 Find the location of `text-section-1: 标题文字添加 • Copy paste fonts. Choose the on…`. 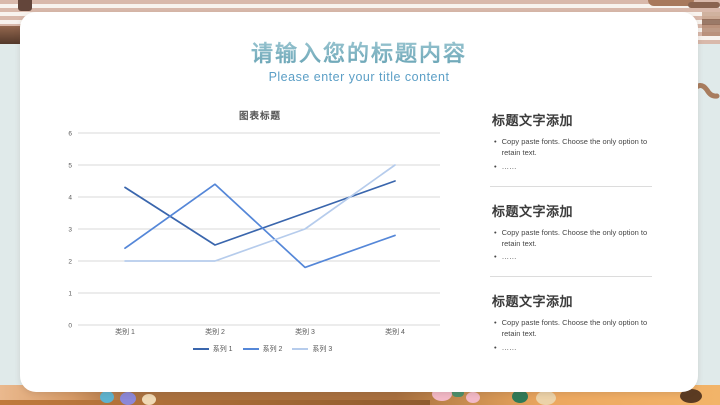

text-section-1: 标题文字添加 • Copy paste fonts. Choose the on… is located at coordinates (571, 141).